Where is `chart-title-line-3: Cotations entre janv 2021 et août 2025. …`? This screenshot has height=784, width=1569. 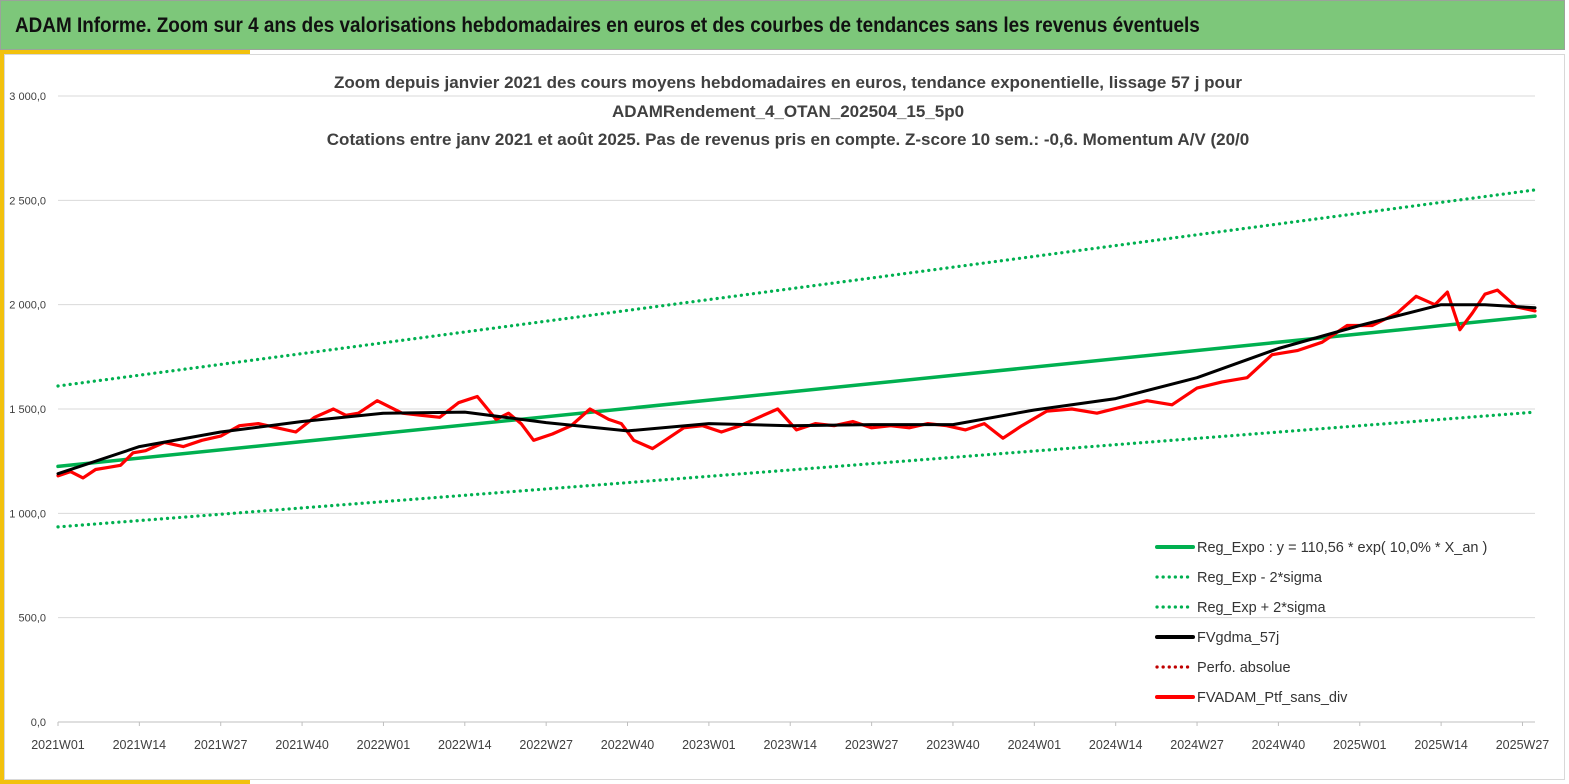
chart-title-line-3: Cotations entre janv 2021 et août 2025. … is located at coordinates (788, 139).